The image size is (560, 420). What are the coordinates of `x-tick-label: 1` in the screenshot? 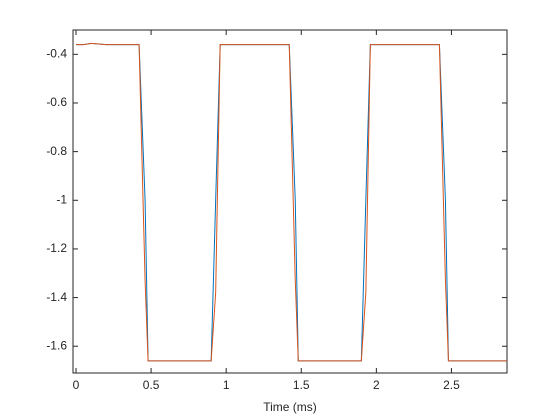 It's located at (226, 385).